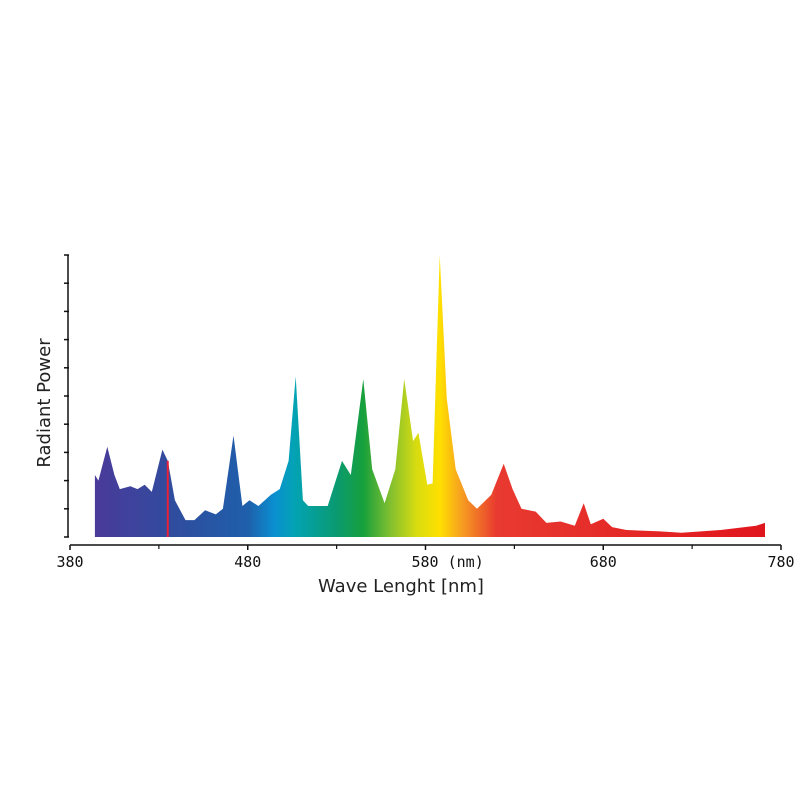  What do you see at coordinates (69, 562) in the screenshot?
I see `x-tick-label: 380` at bounding box center [69, 562].